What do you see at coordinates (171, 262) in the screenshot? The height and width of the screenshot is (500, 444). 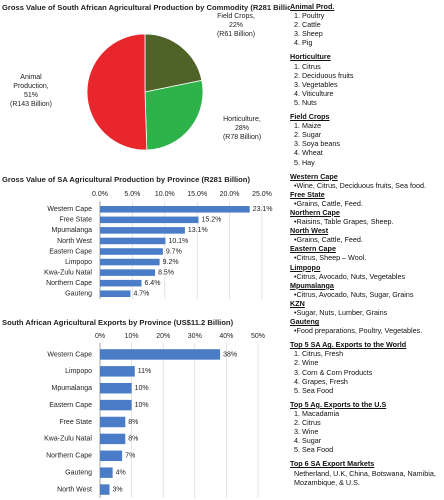 I see `value-label: 9.2%` at bounding box center [171, 262].